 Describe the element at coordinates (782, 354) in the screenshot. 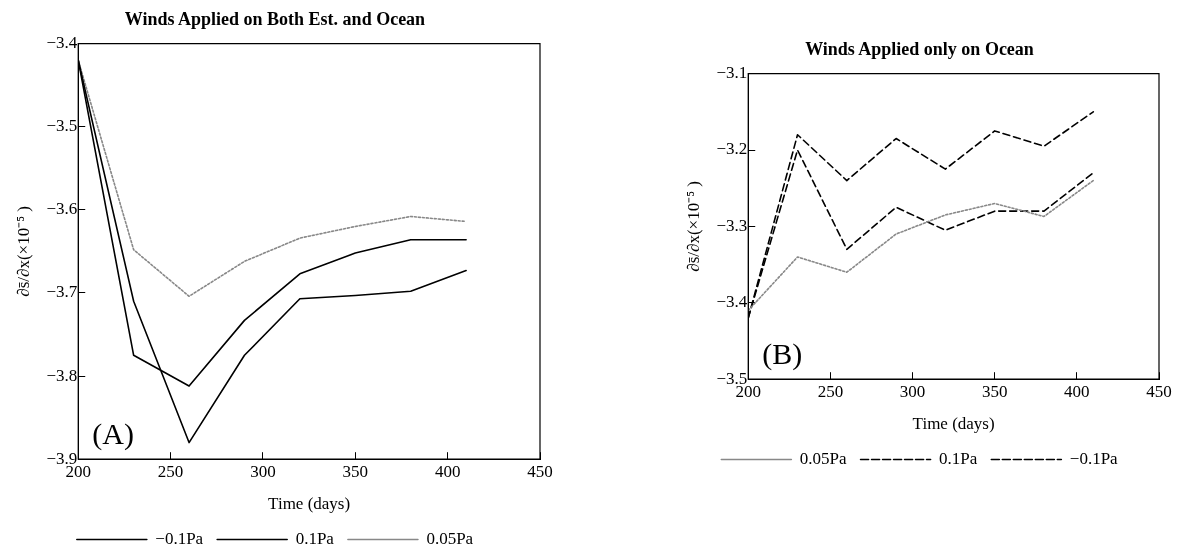

I see `annotation: (B)` at that location.